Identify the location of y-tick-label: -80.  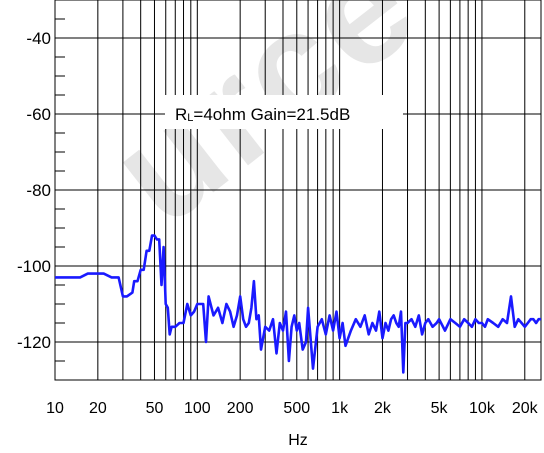
(38, 190).